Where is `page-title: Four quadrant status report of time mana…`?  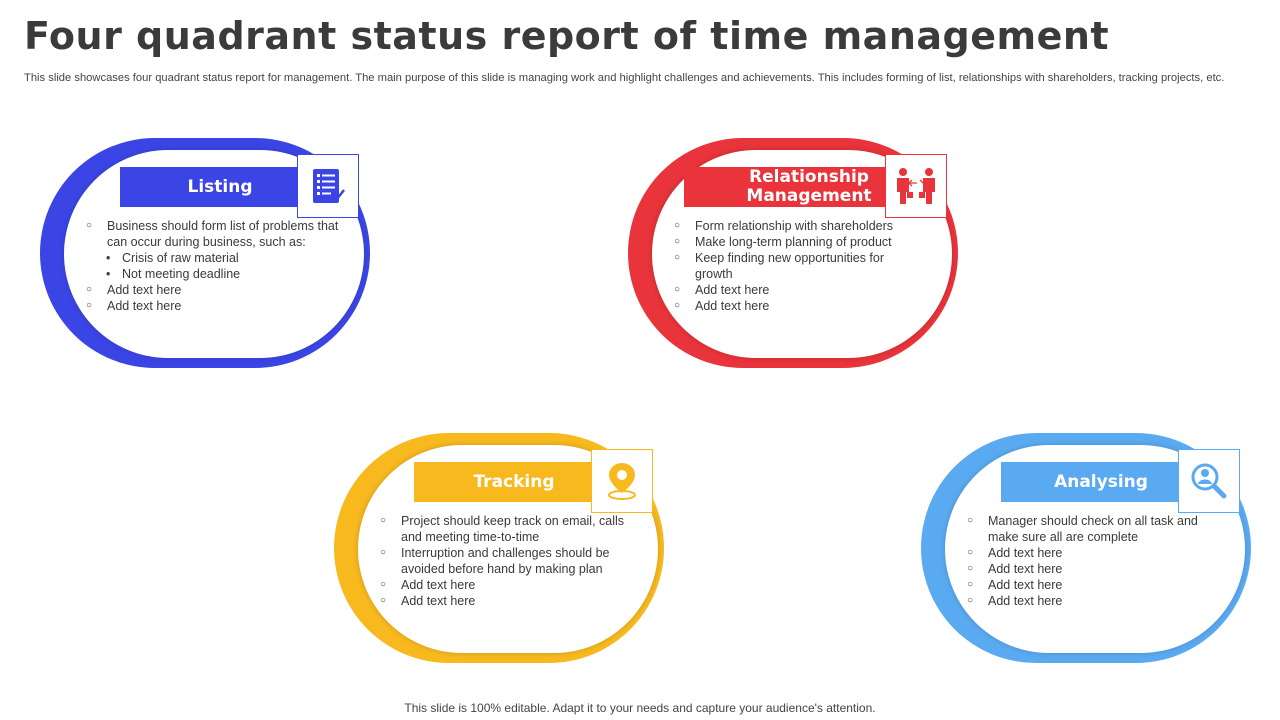 page-title: Four quadrant status report of time mana… is located at coordinates (567, 36).